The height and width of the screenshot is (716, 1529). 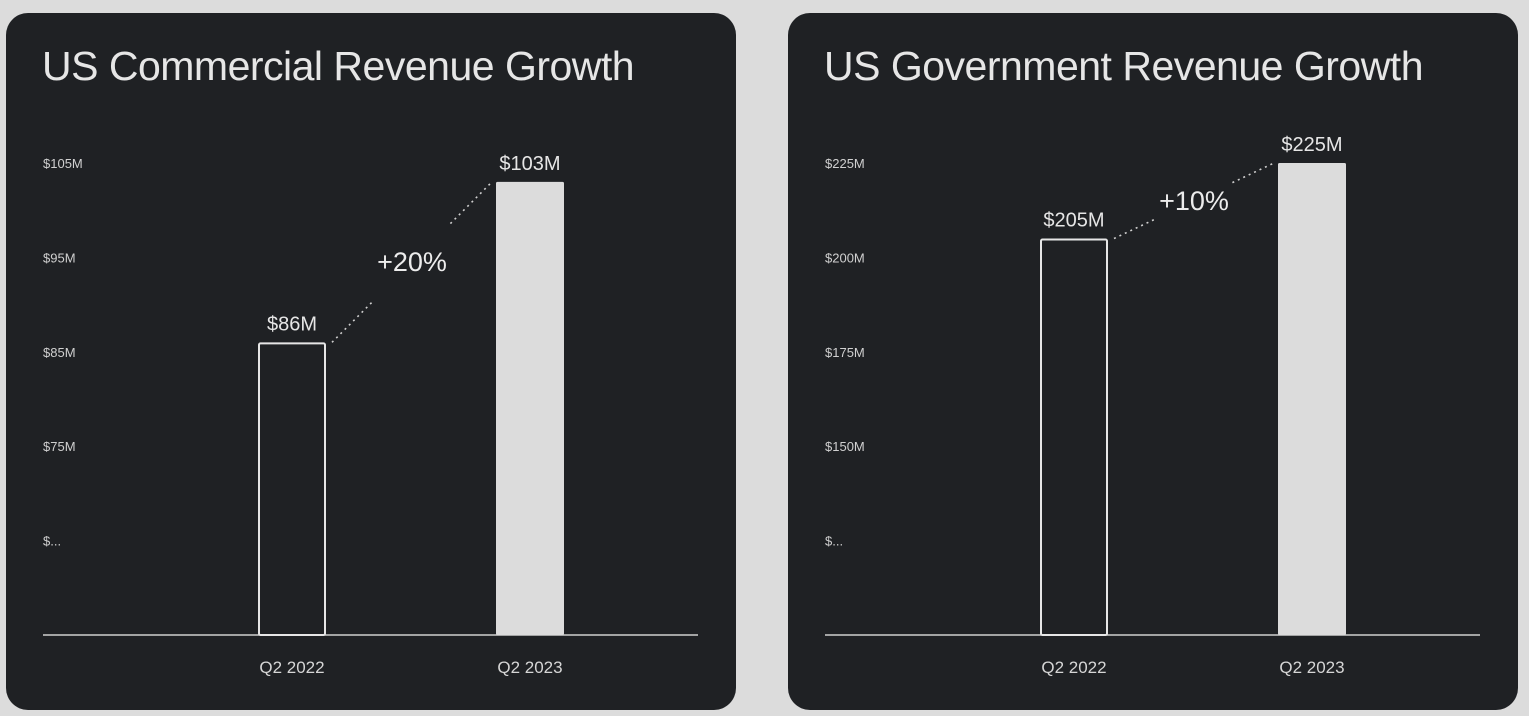 What do you see at coordinates (845, 257) in the screenshot?
I see `y-tick-label: $200M` at bounding box center [845, 257].